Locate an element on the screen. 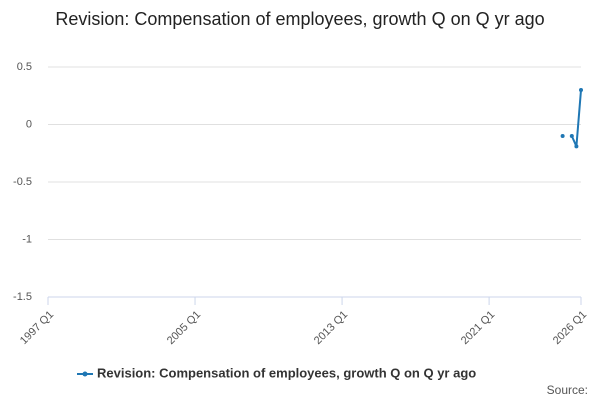  legend-marker is located at coordinates (85, 374).